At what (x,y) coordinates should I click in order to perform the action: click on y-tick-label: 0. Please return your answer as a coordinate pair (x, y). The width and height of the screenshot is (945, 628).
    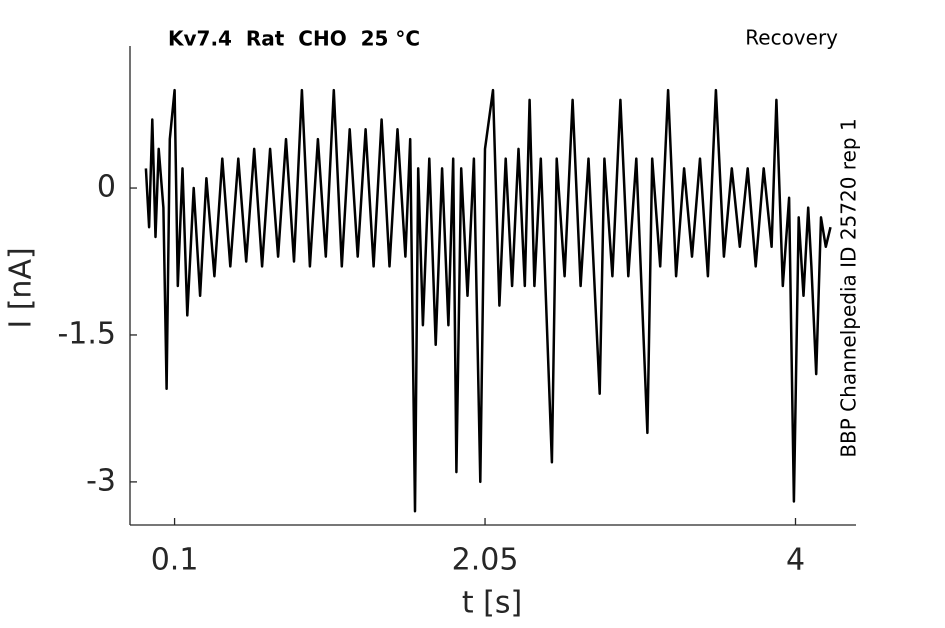
    Looking at the image, I should click on (106, 187).